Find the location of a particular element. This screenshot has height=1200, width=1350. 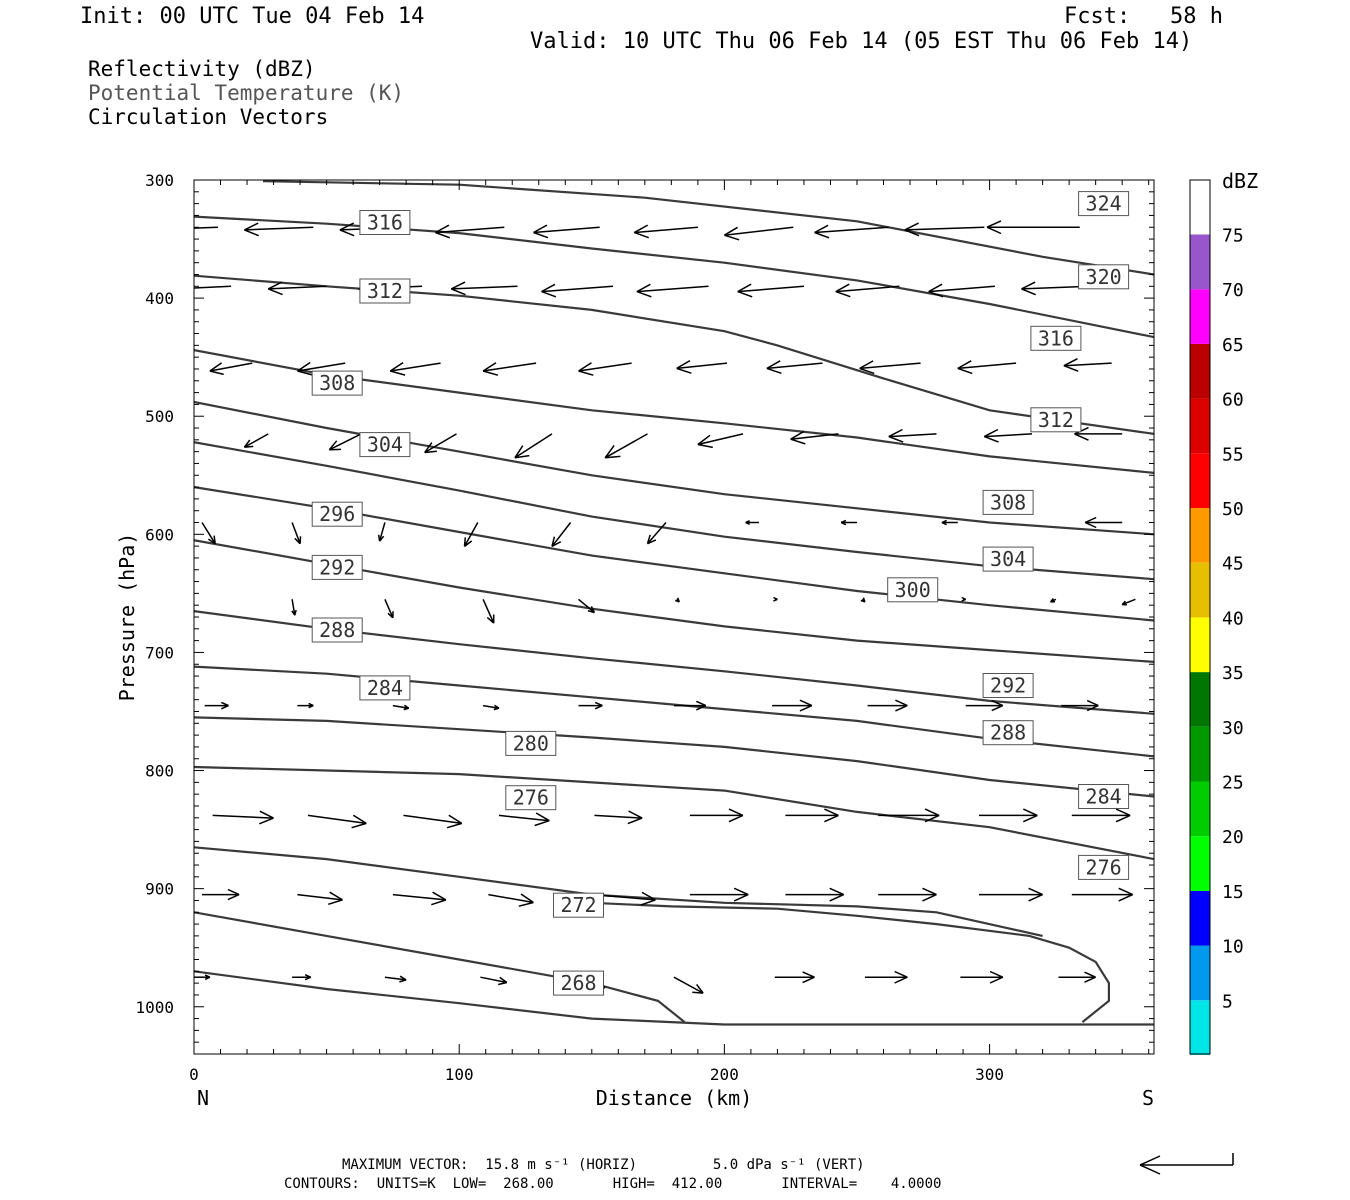

colorbar-label: 10 is located at coordinates (1233, 947).